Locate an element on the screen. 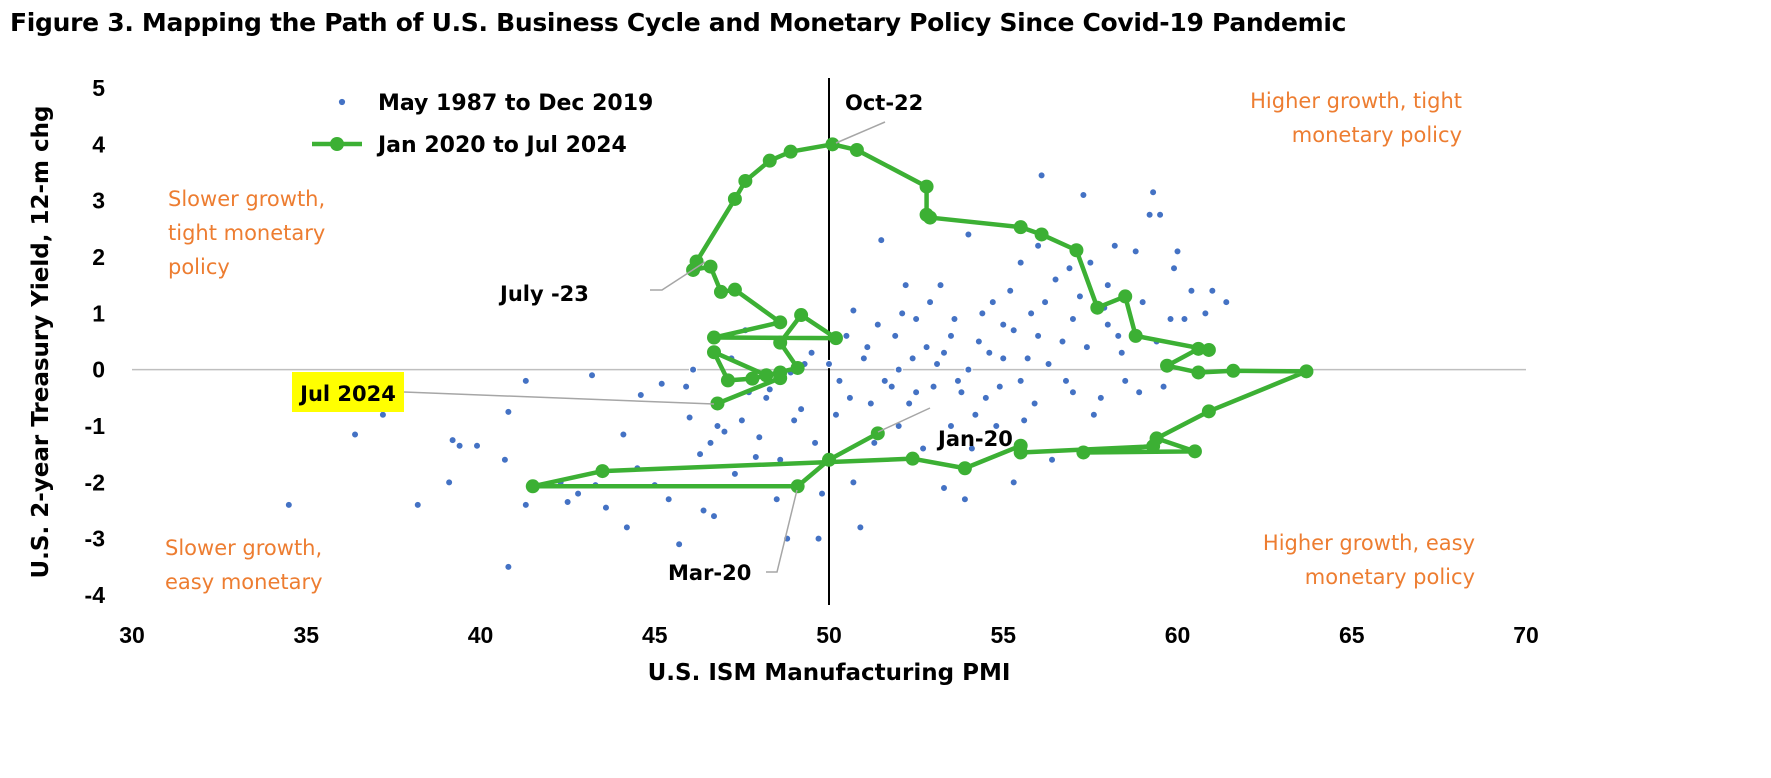  quadrant-label-bottom-right: monetary policy is located at coordinates (1390, 577).